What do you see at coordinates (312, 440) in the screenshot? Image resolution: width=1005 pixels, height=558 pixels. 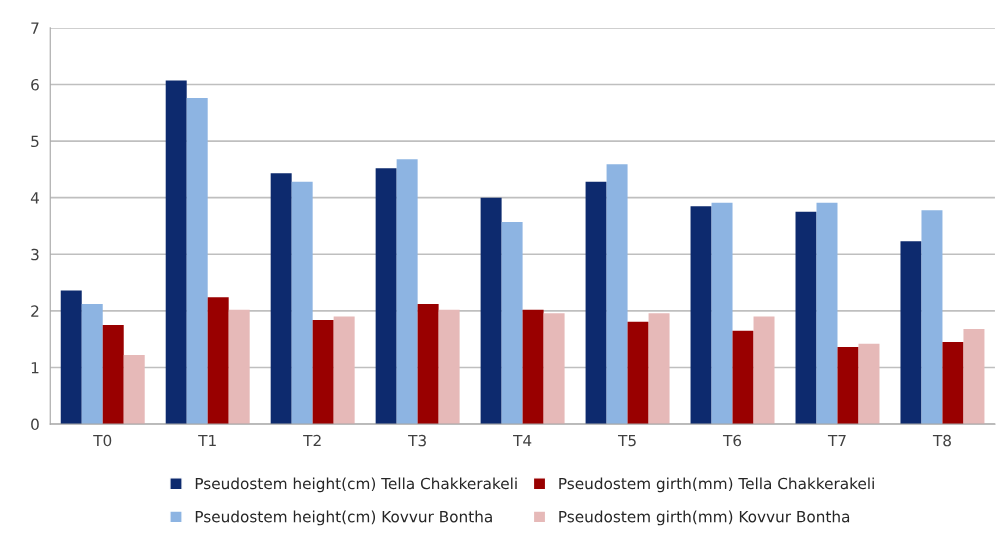 I see `x-tick-label: T2` at bounding box center [312, 440].